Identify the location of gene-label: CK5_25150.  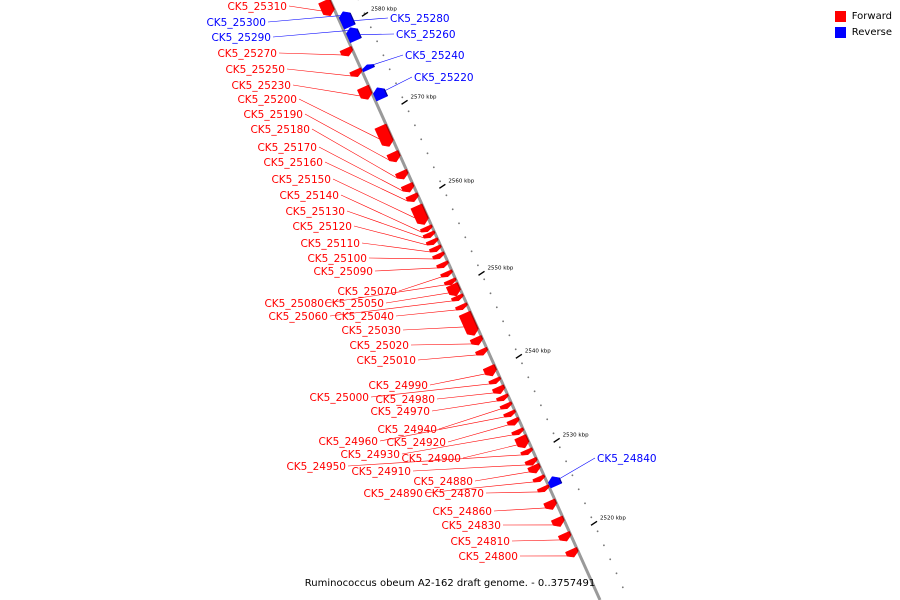
(301, 180).